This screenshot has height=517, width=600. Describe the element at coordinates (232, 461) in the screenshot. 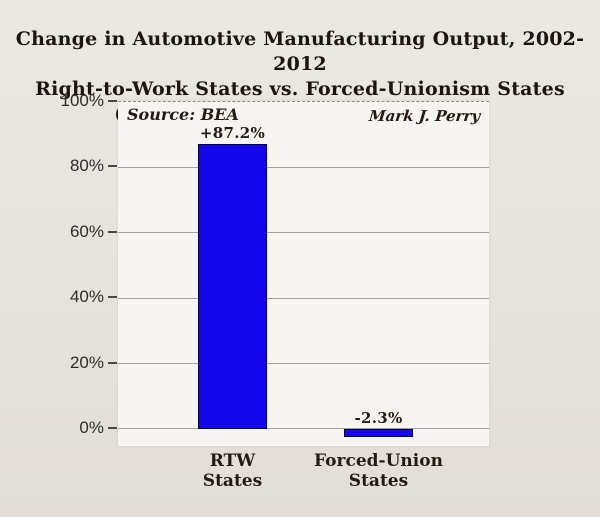

I see `x-category-label-line: RTW` at that location.